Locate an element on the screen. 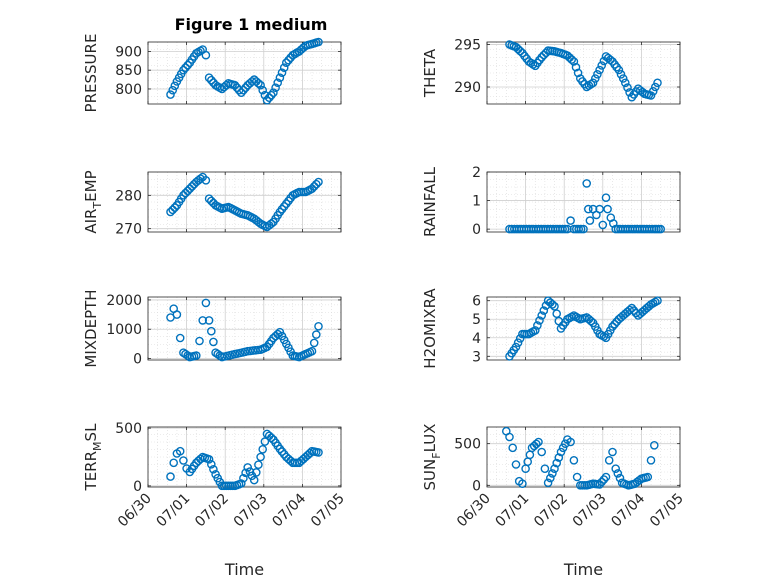  y-tick-label: 2000 is located at coordinates (124, 301).